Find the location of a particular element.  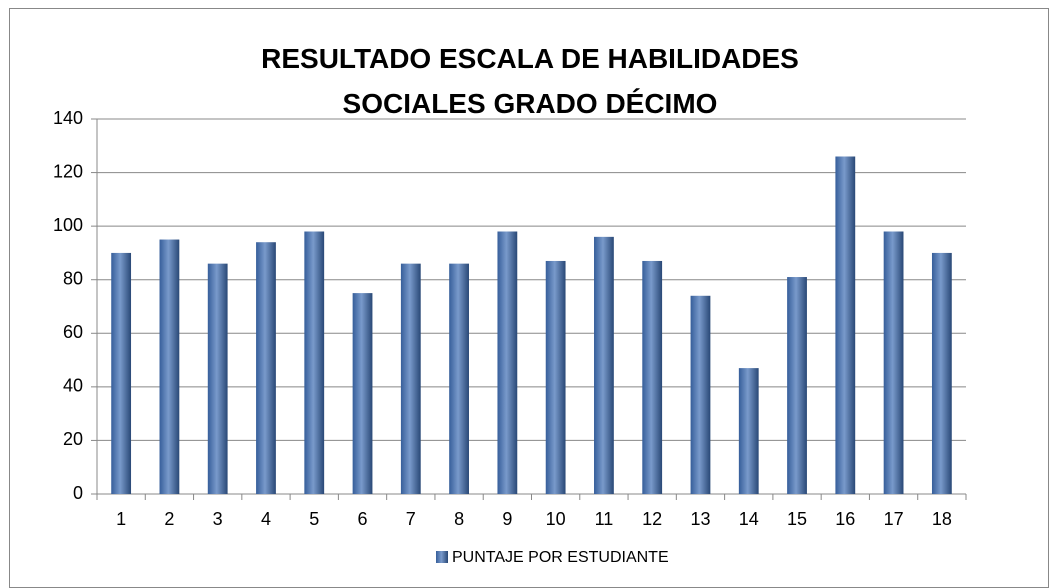

legend-swatch is located at coordinates (442, 557).